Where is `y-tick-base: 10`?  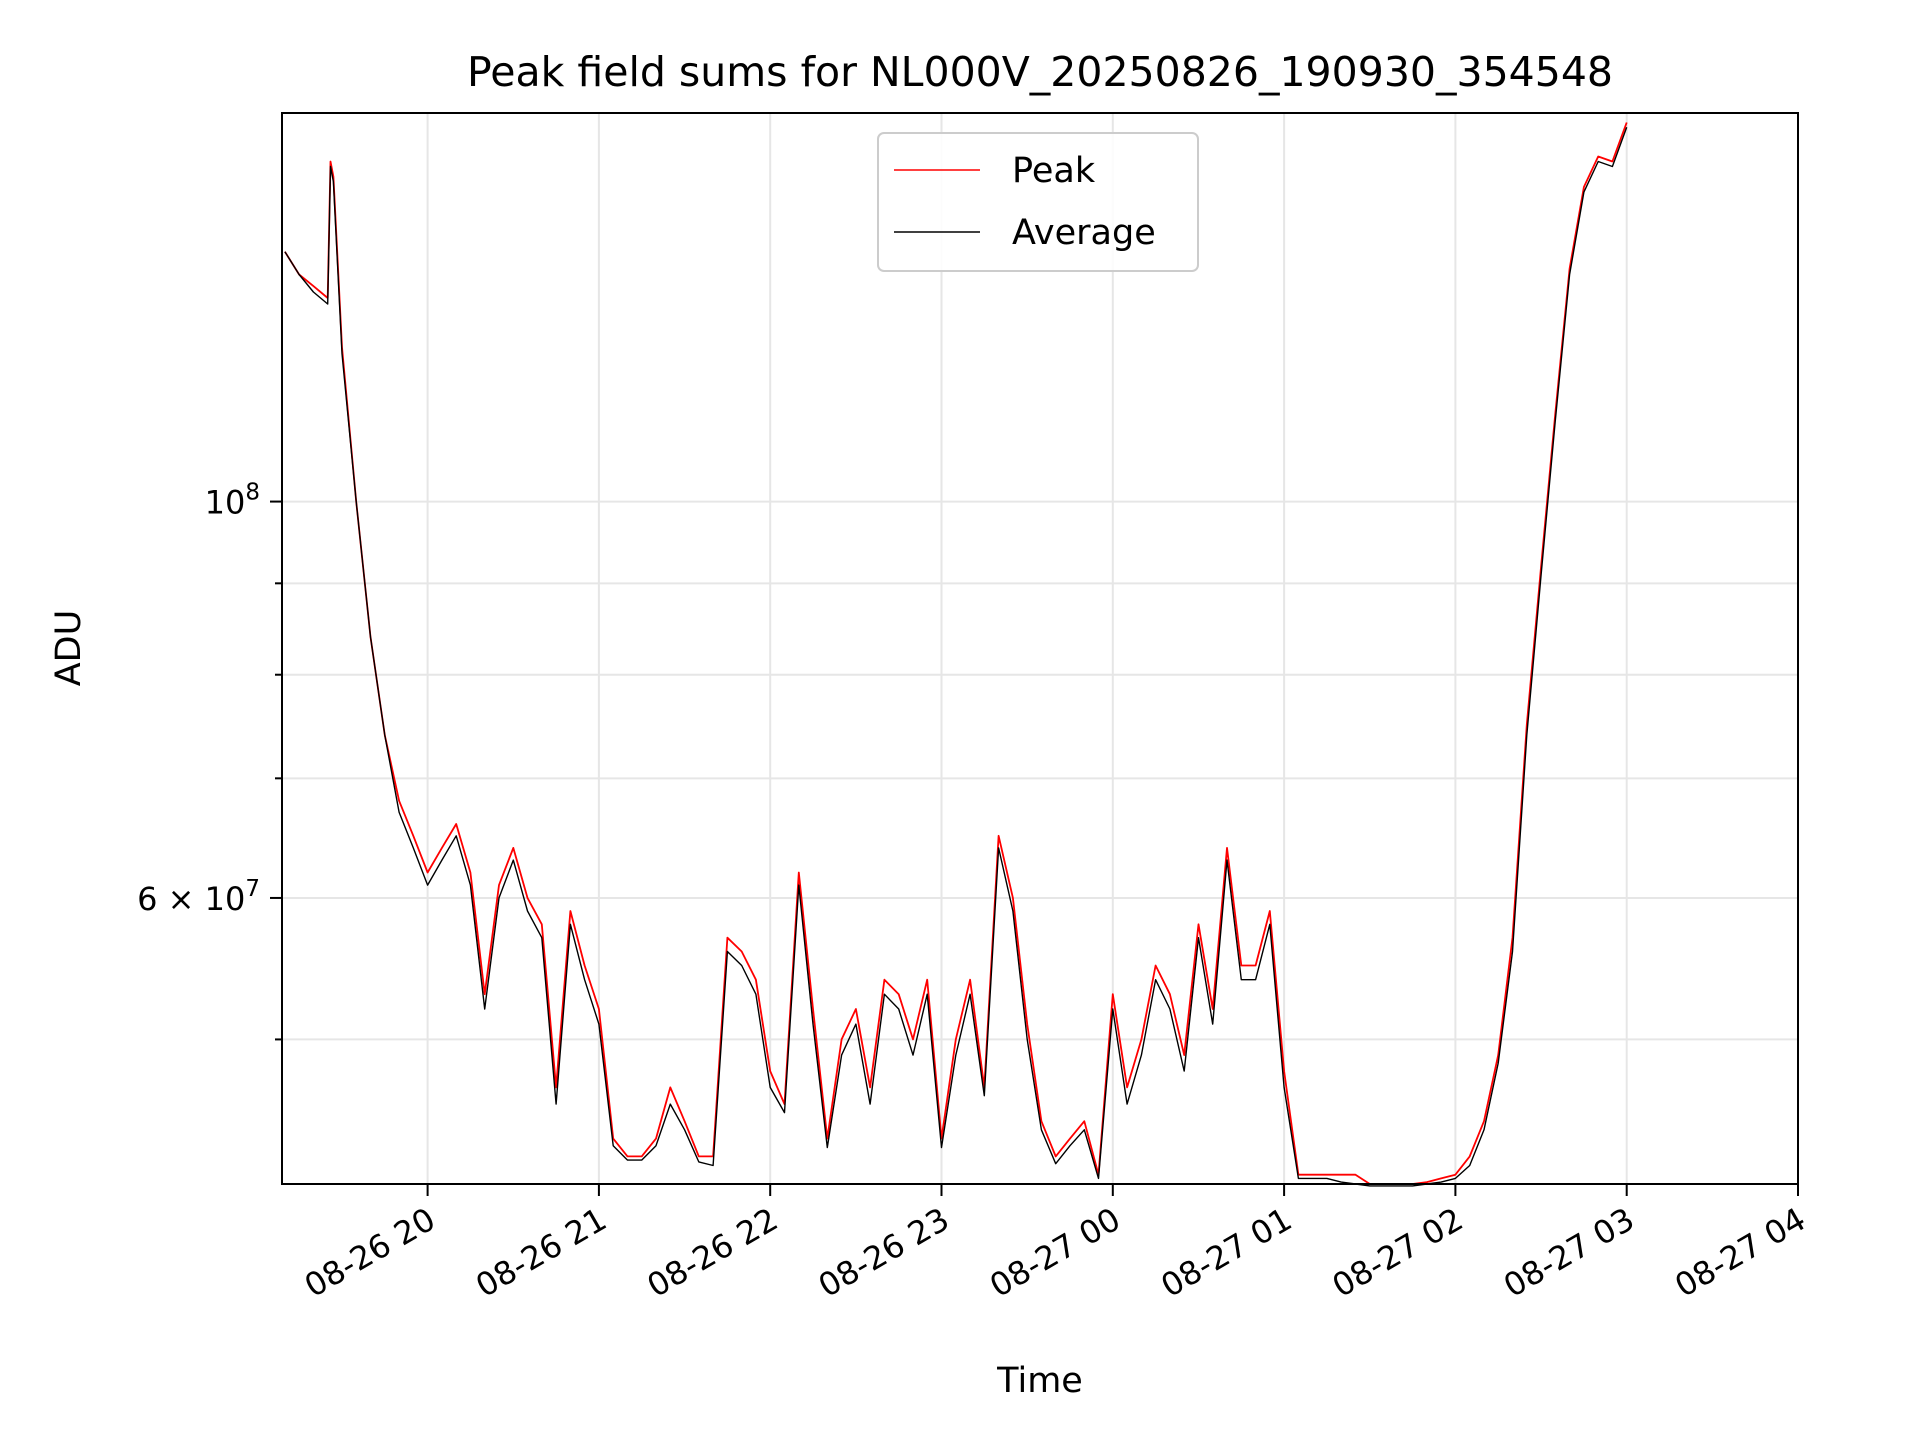 y-tick-base: 10 is located at coordinates (225, 503).